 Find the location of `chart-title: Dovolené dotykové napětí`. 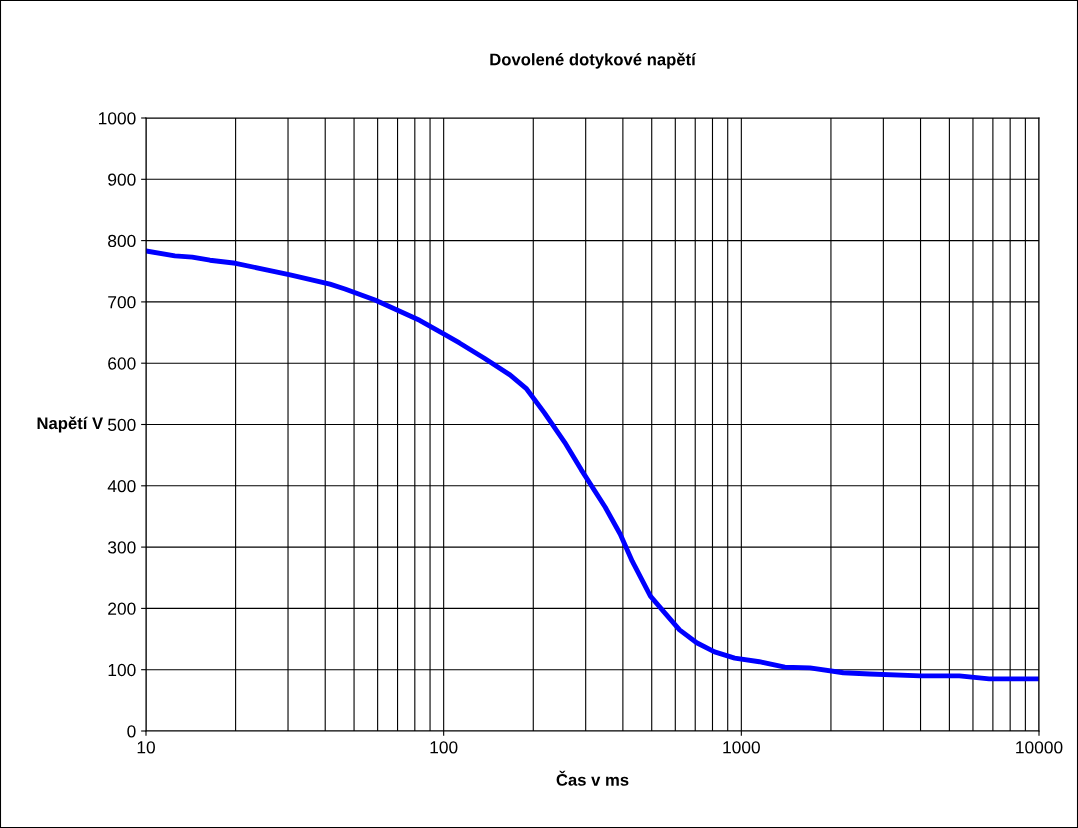

chart-title: Dovolené dotykové napětí is located at coordinates (593, 60).